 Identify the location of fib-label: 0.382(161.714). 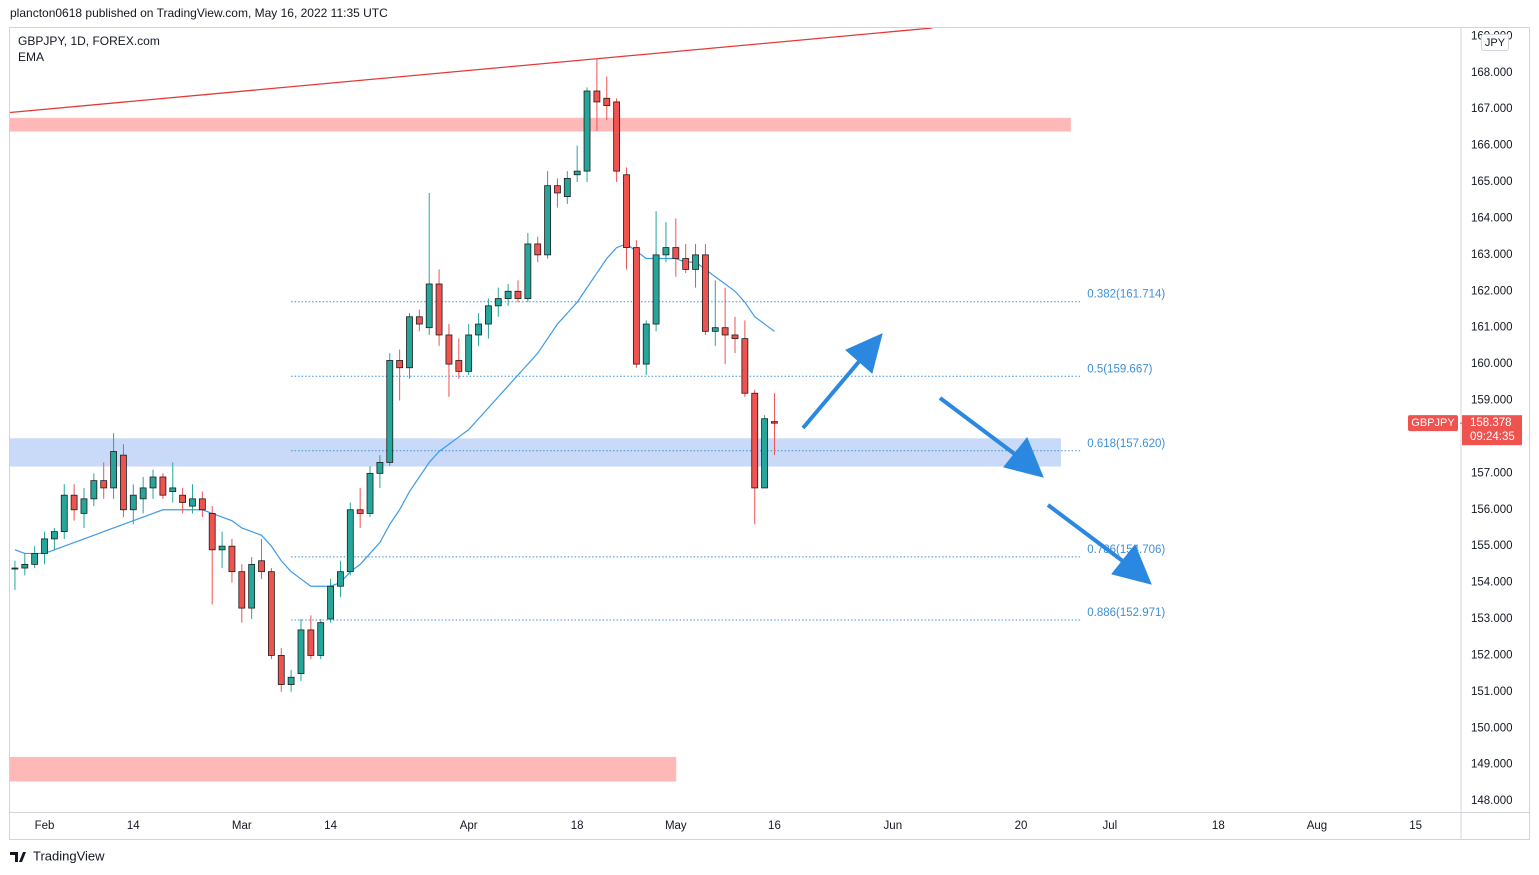
(1126, 295).